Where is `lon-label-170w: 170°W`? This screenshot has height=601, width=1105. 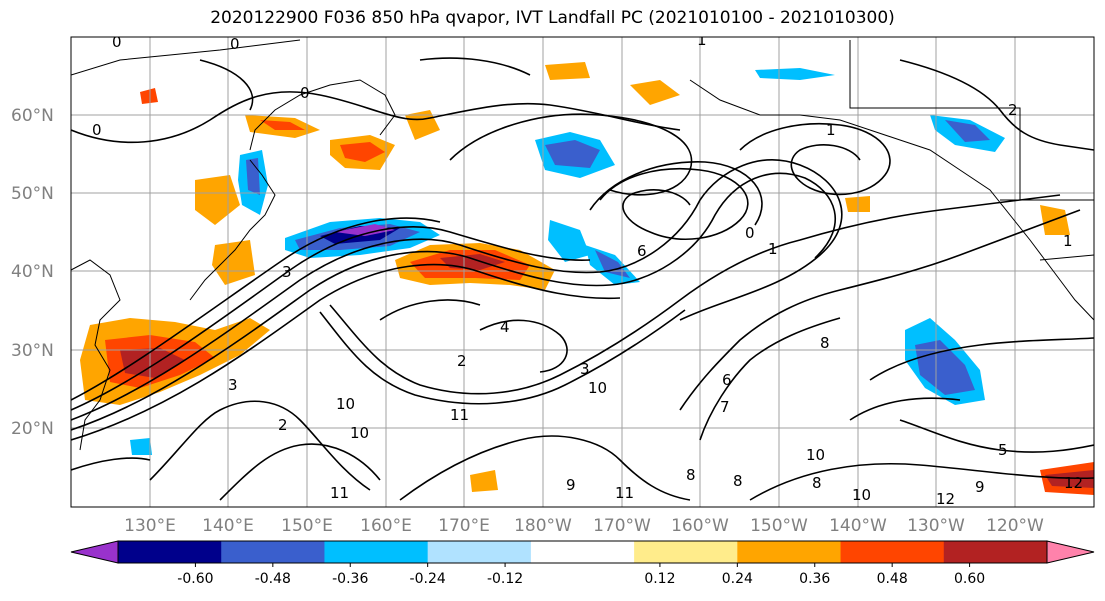 lon-label-170w: 170°W is located at coordinates (622, 526).